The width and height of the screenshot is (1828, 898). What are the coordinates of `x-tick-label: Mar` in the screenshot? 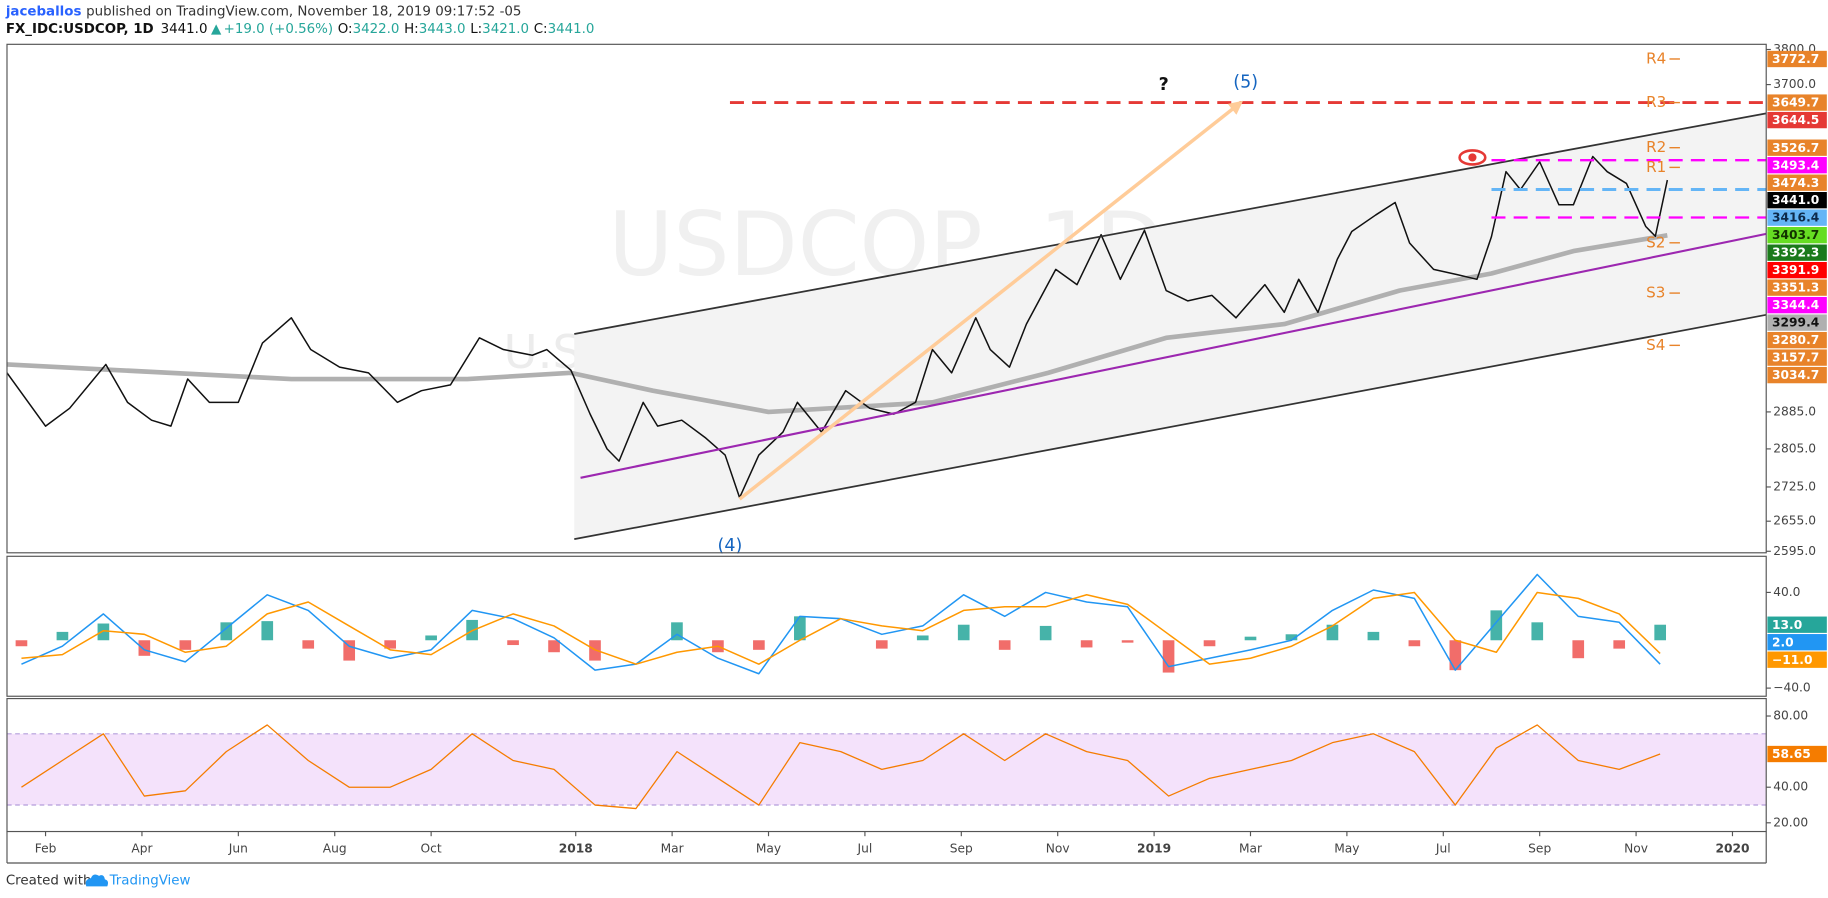 It's located at (673, 849).